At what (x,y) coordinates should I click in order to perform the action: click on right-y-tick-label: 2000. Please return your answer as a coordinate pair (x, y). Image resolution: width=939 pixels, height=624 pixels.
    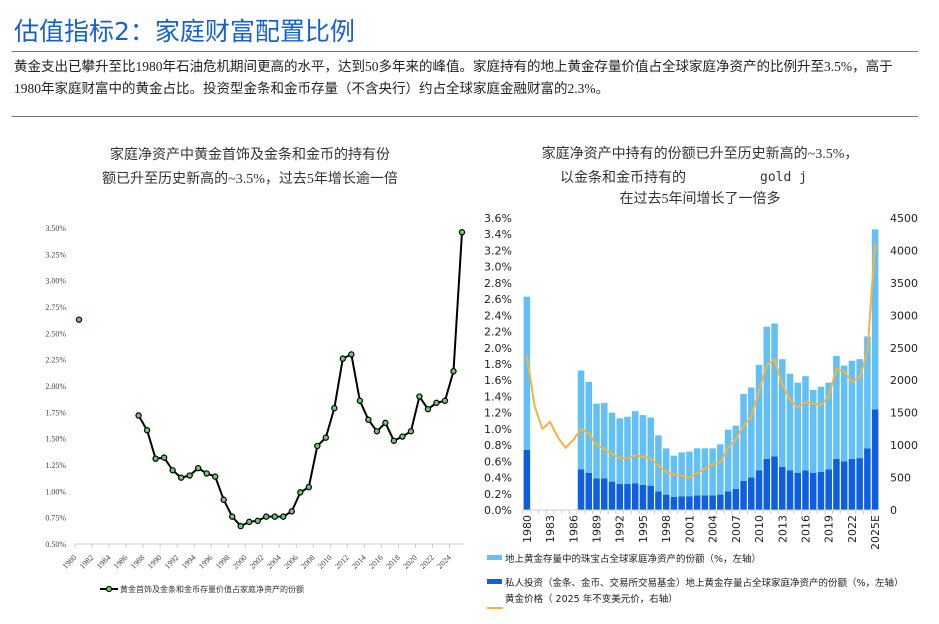
    Looking at the image, I should click on (904, 380).